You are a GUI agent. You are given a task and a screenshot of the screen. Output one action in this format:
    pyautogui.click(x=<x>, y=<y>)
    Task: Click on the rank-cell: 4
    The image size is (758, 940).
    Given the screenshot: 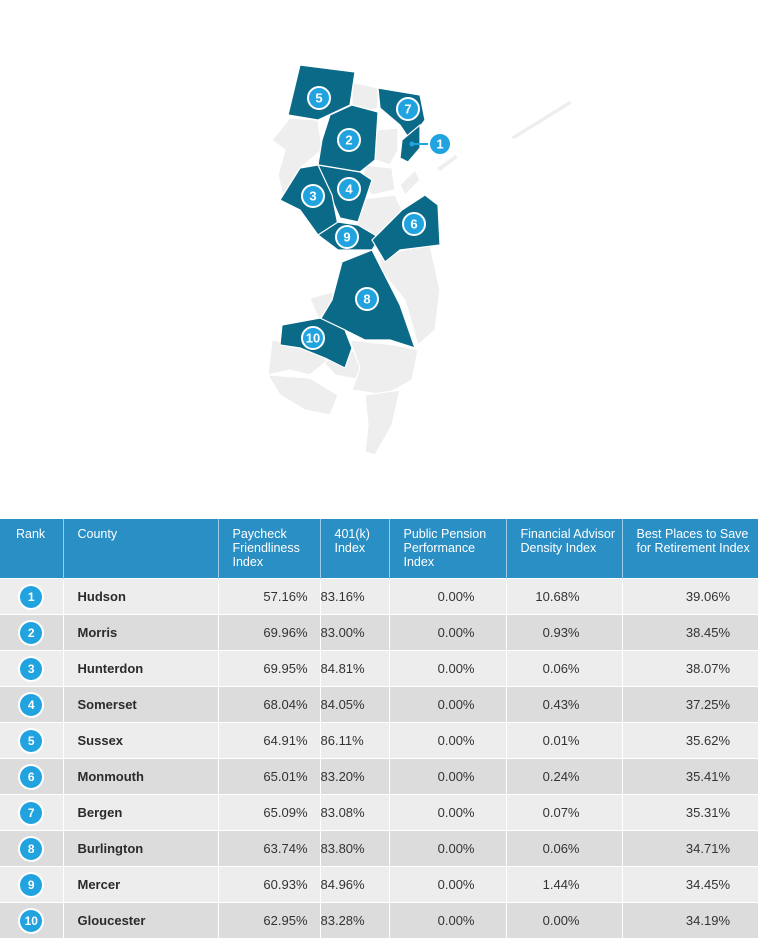 What is the action you would take?
    pyautogui.click(x=31, y=704)
    